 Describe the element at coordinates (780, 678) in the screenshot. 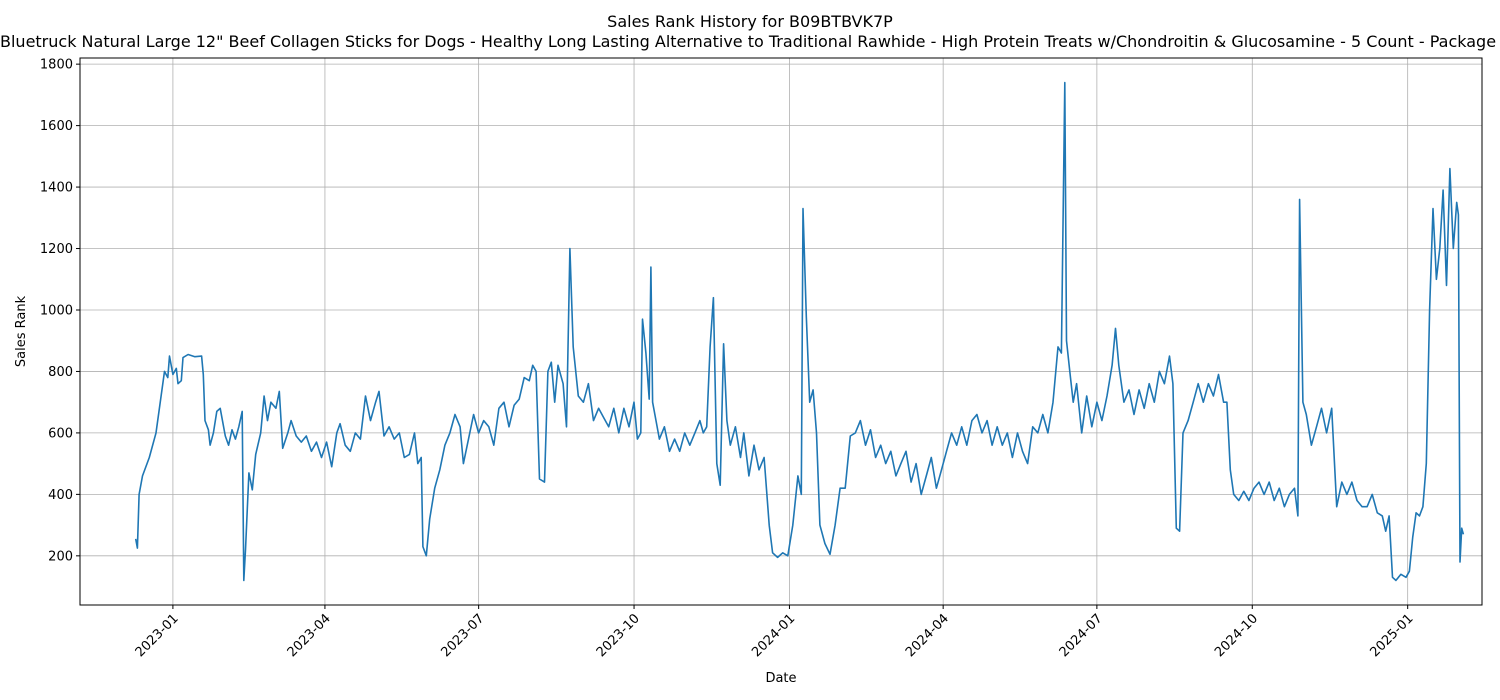

I see `x-axis-label: Date` at that location.